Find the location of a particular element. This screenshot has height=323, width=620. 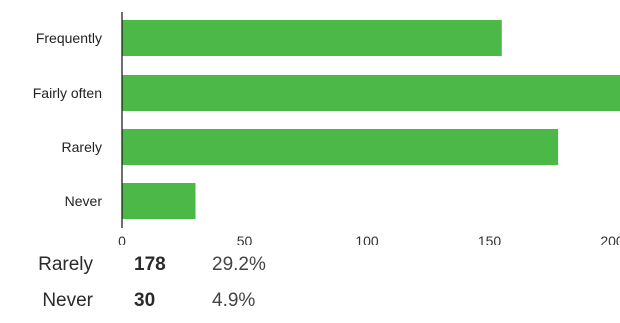

x-tick-label: 50 is located at coordinates (245, 239).